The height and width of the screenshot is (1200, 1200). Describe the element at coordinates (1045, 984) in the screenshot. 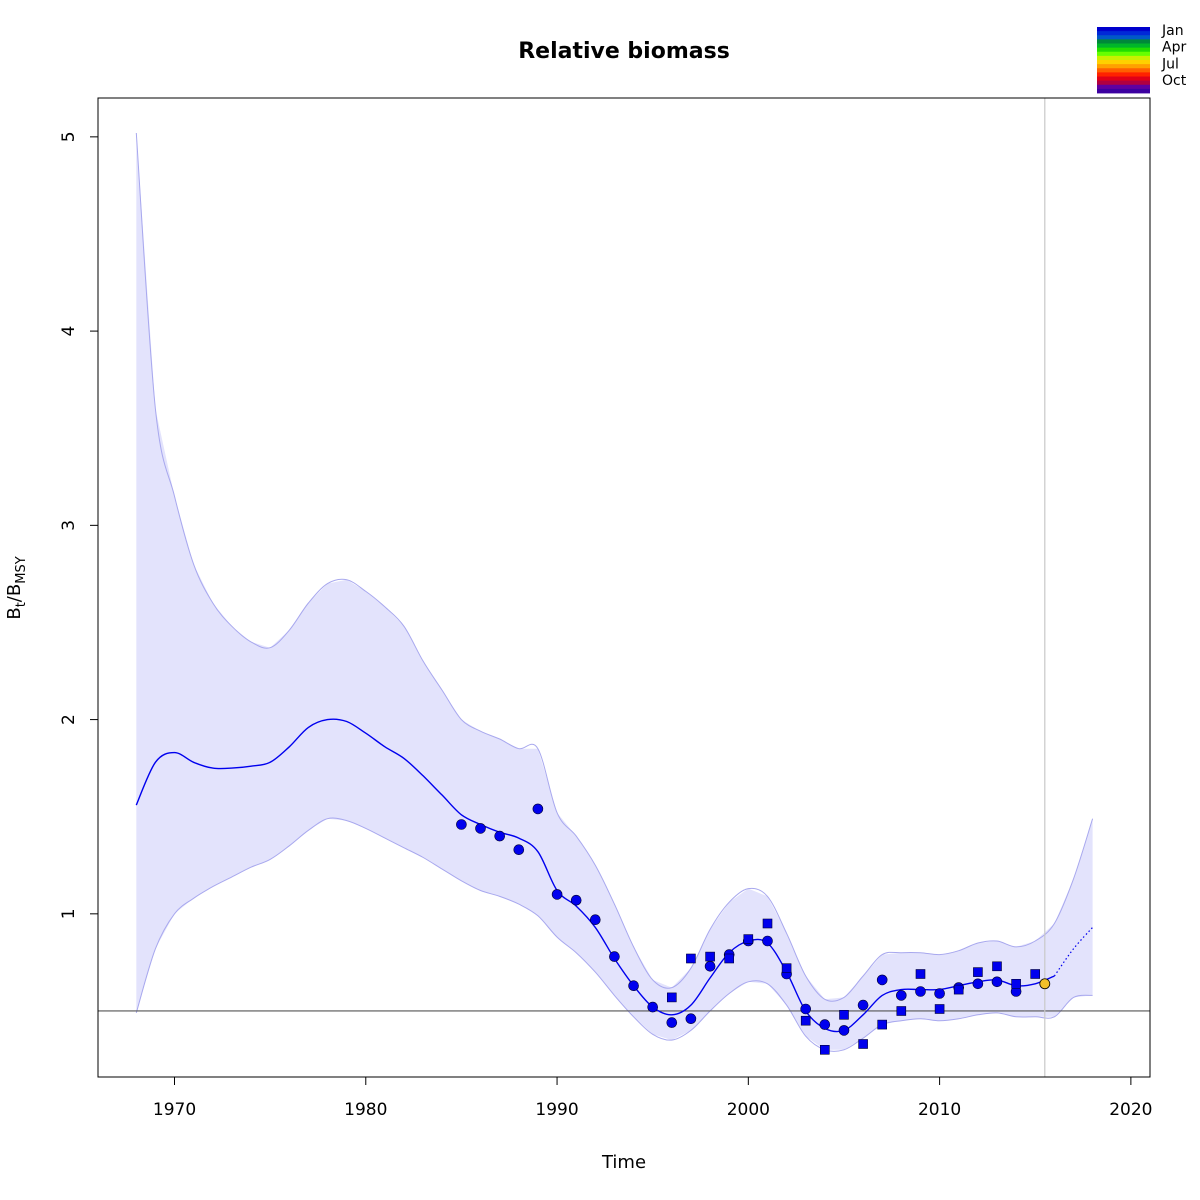

I see `current-state-point` at that location.